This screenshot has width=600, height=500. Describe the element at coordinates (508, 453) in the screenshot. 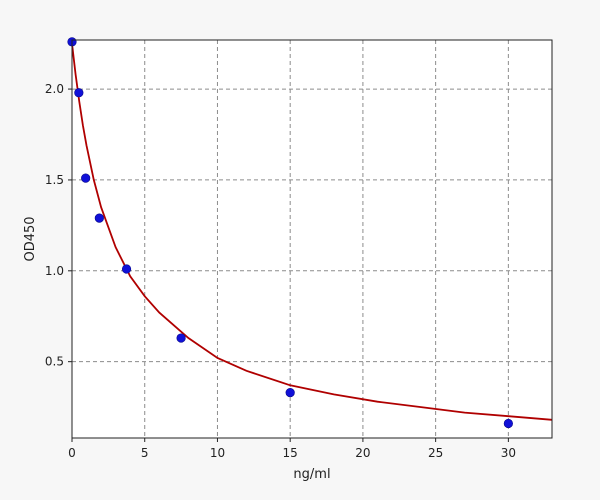

I see `x-tick-label: 30` at that location.